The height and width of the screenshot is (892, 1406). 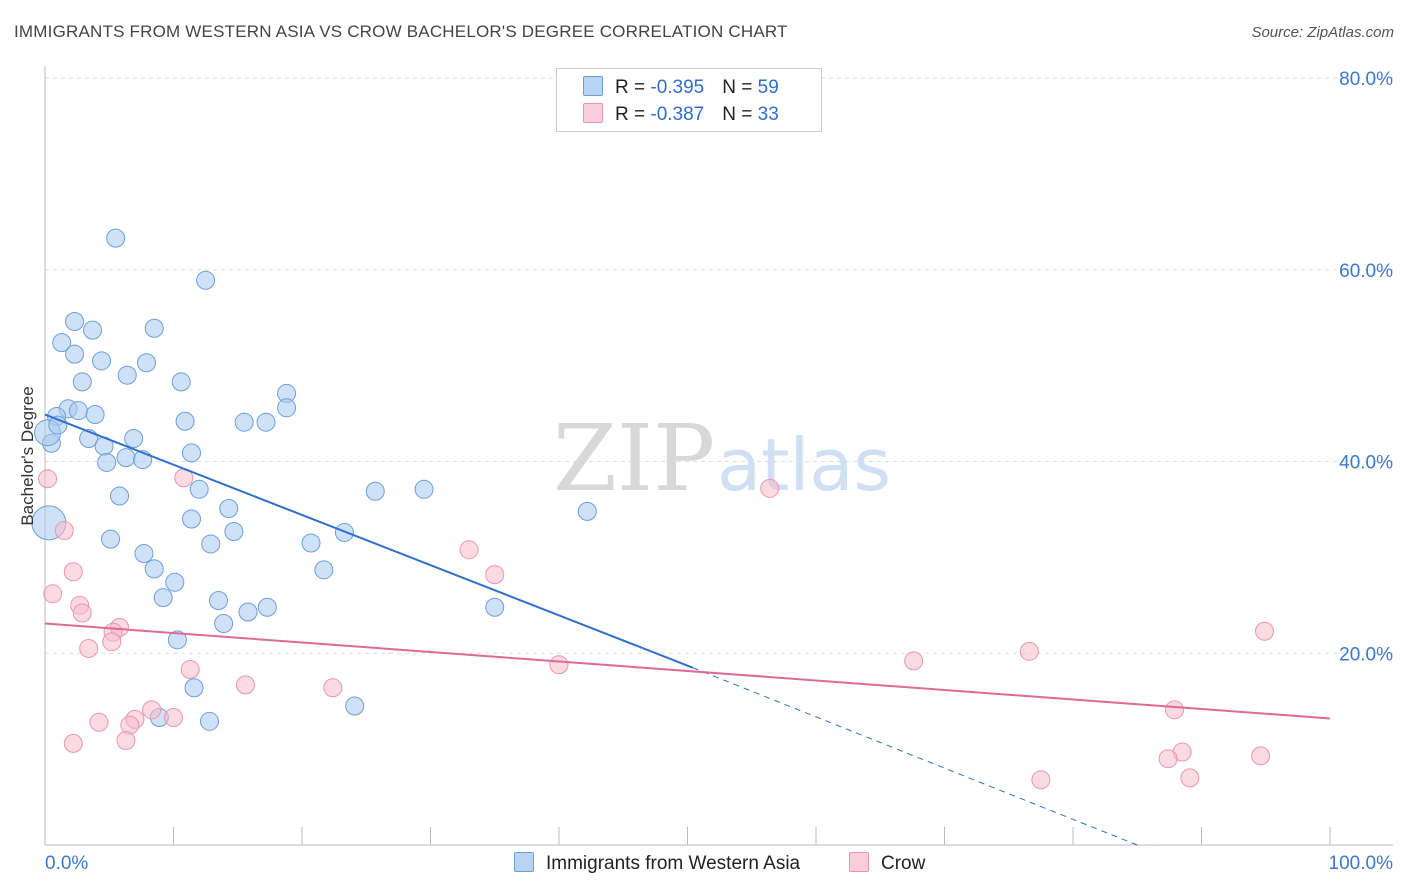 What do you see at coordinates (677, 114) in the screenshot?
I see `legend-r-value: -0.387` at bounding box center [677, 114].